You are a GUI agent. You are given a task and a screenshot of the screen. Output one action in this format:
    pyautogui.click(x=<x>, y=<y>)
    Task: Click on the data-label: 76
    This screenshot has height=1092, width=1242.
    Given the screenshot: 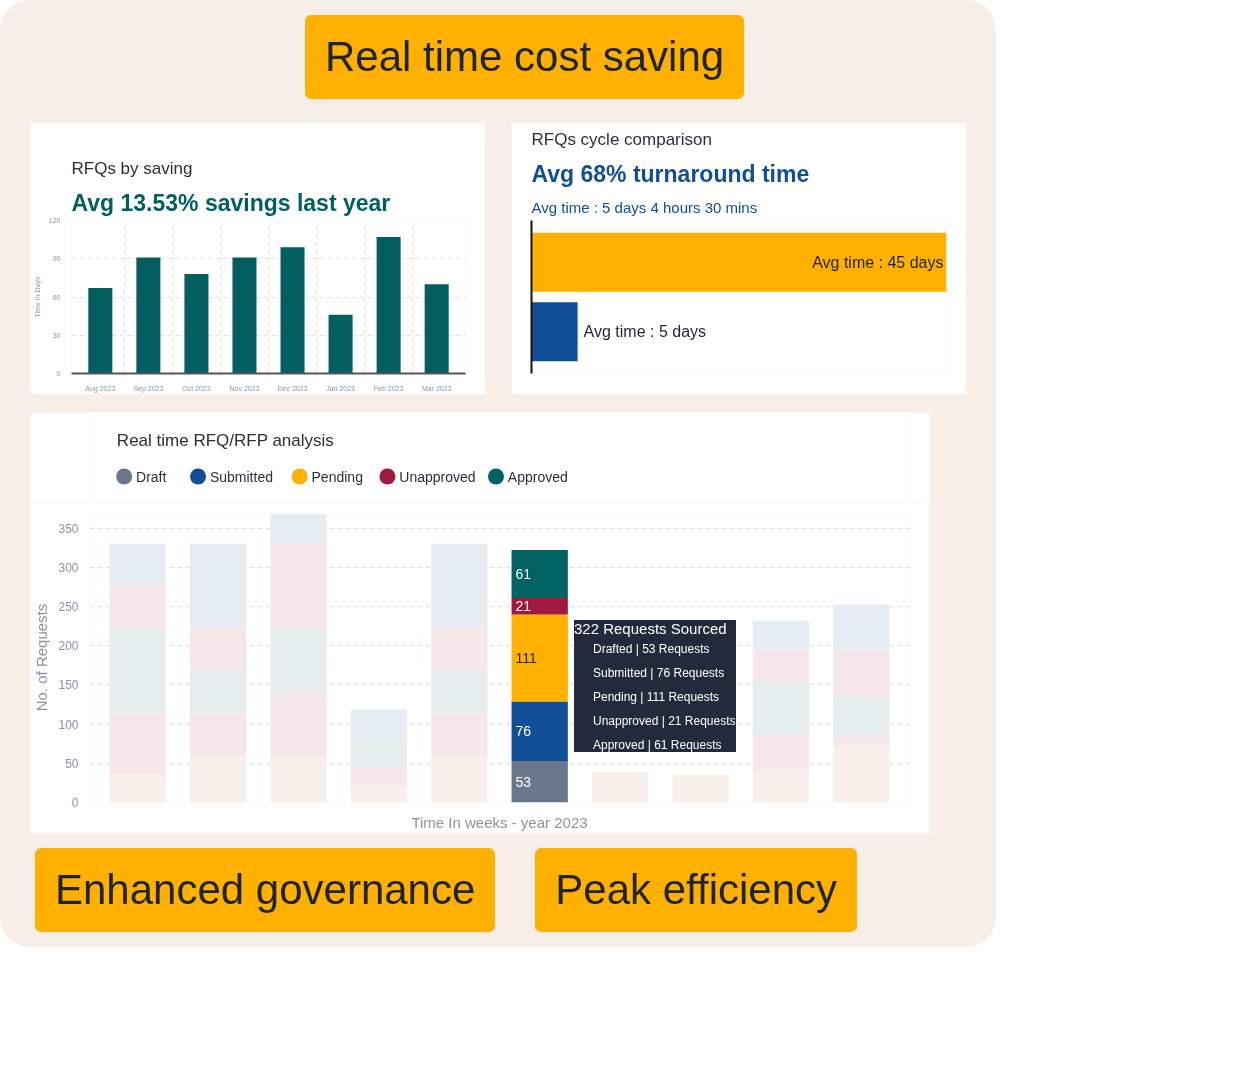 What is the action you would take?
    pyautogui.click(x=523, y=731)
    